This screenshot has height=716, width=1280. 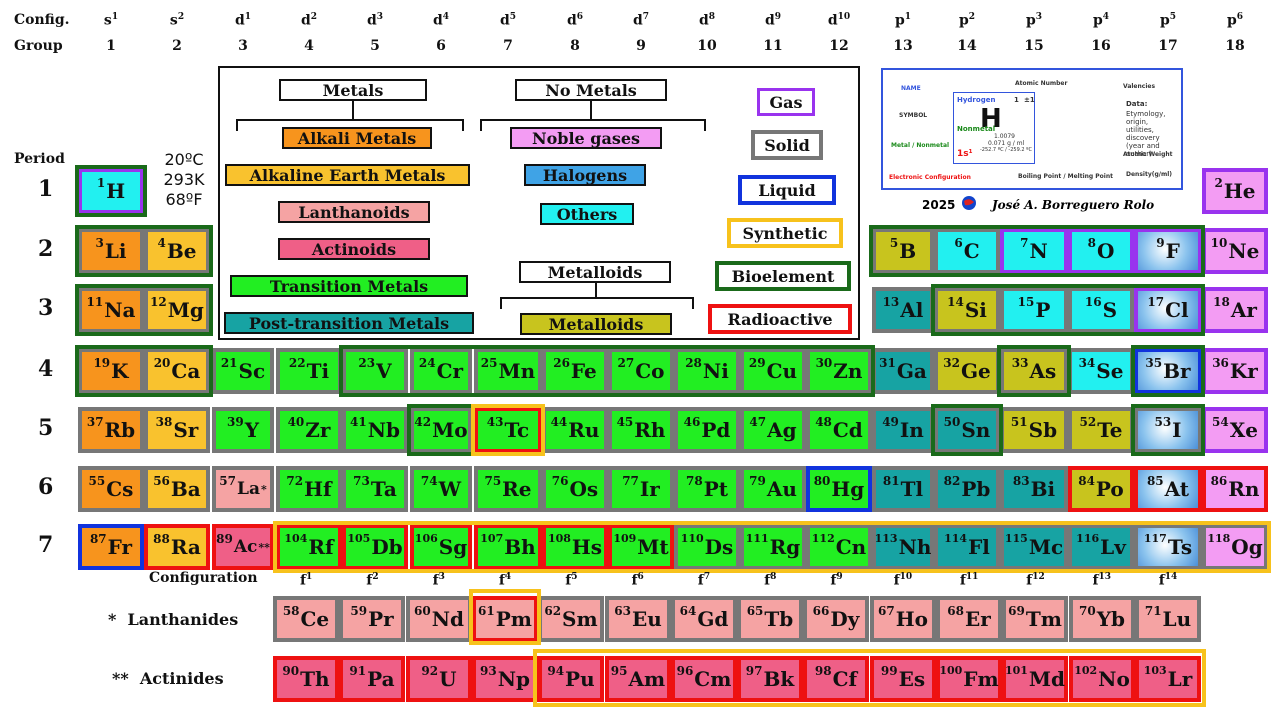 I want to click on element-in: 49 In, so click(x=903, y=430).